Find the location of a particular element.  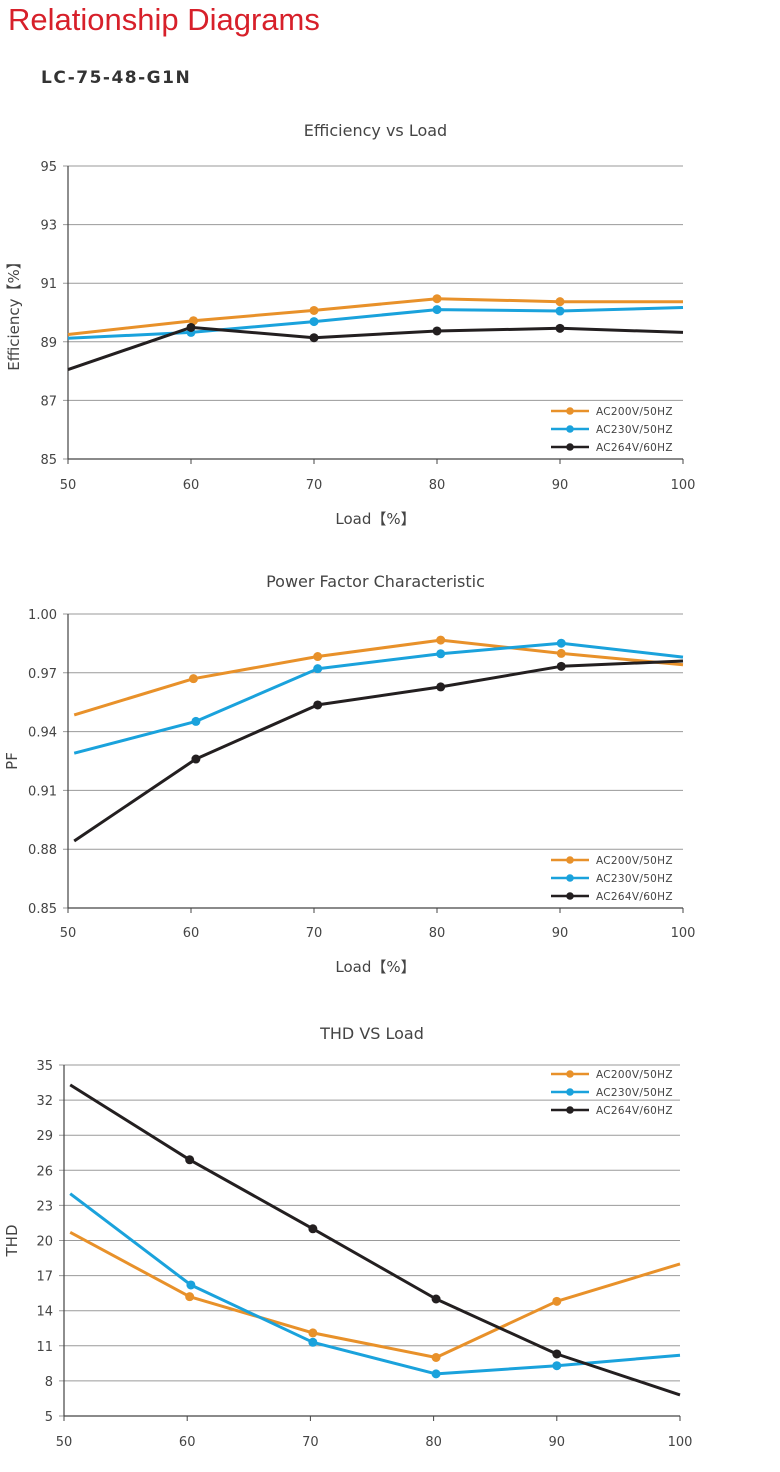

y-axis-label: PF is located at coordinates (12, 761).